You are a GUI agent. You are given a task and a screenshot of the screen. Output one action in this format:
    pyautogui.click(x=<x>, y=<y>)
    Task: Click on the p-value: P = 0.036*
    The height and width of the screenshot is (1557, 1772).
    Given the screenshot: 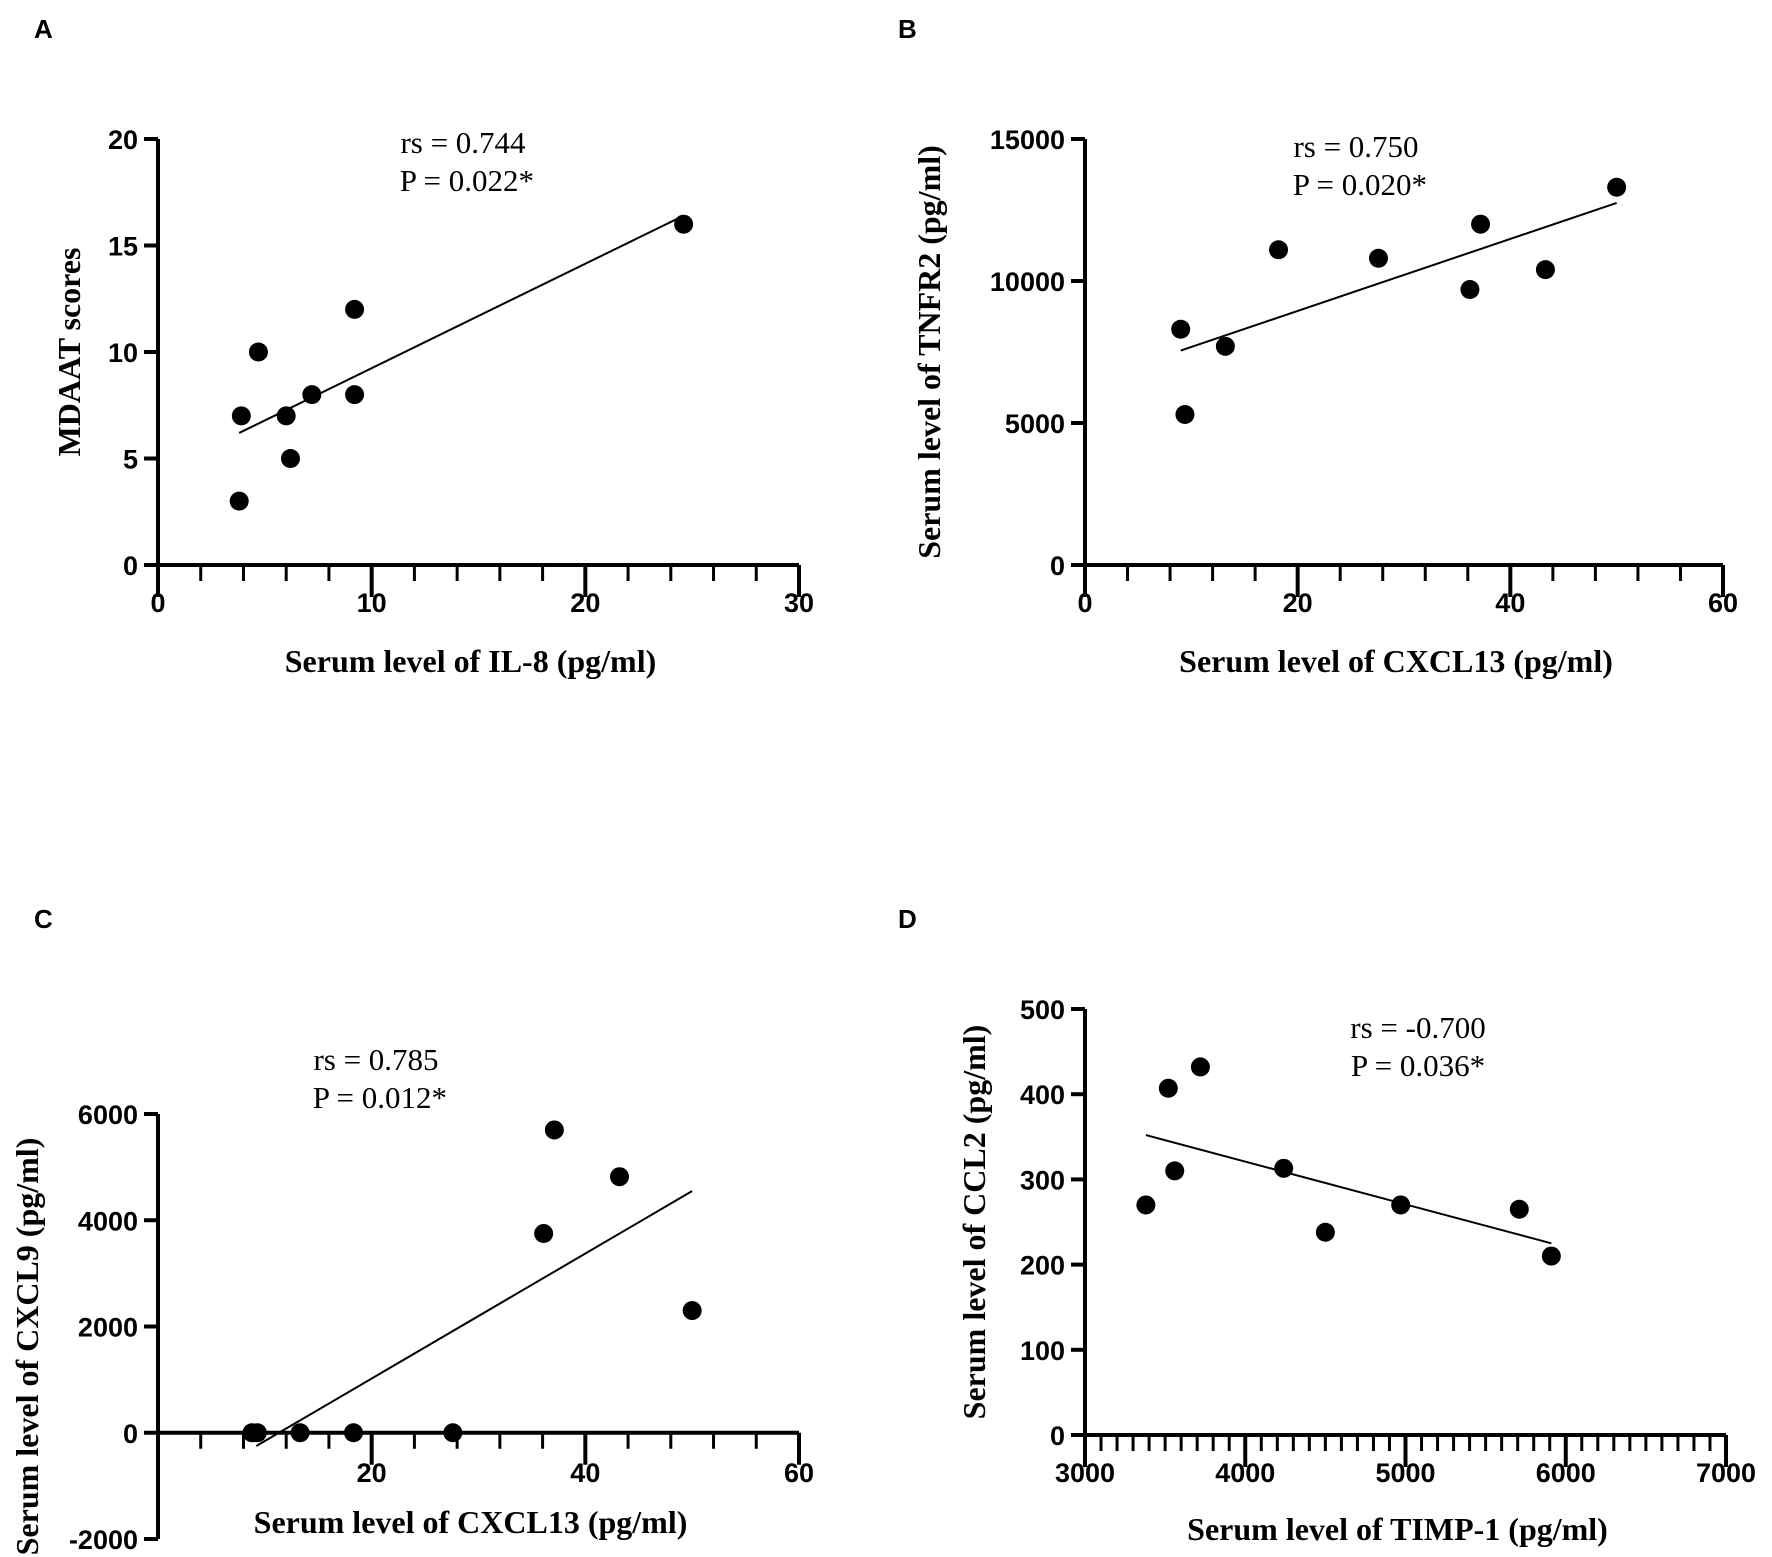 What is the action you would take?
    pyautogui.click(x=1418, y=1065)
    